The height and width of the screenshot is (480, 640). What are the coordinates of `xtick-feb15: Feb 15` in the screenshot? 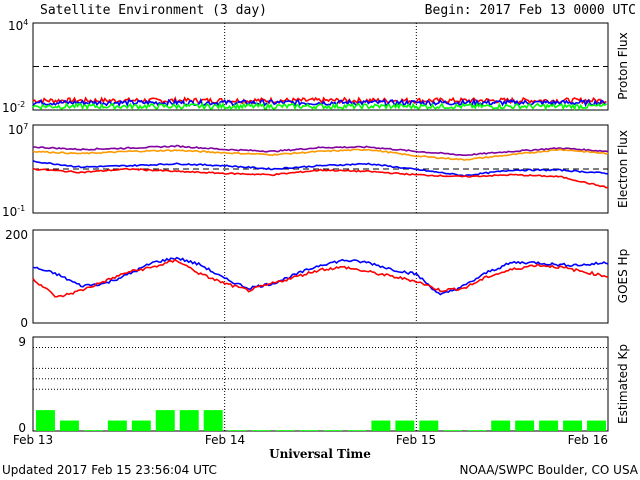 It's located at (416, 440).